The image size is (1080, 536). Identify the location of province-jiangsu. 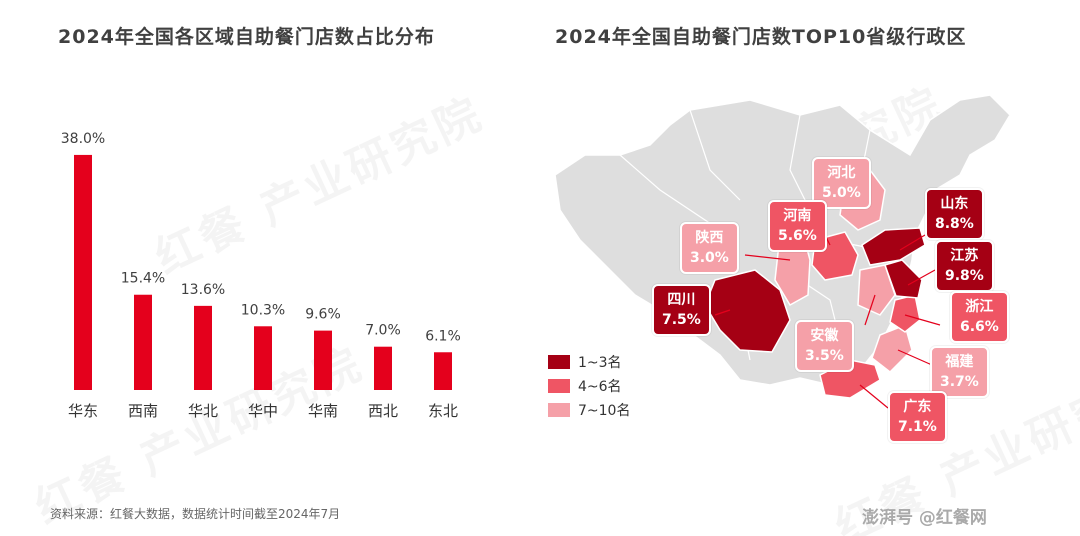
(903, 279).